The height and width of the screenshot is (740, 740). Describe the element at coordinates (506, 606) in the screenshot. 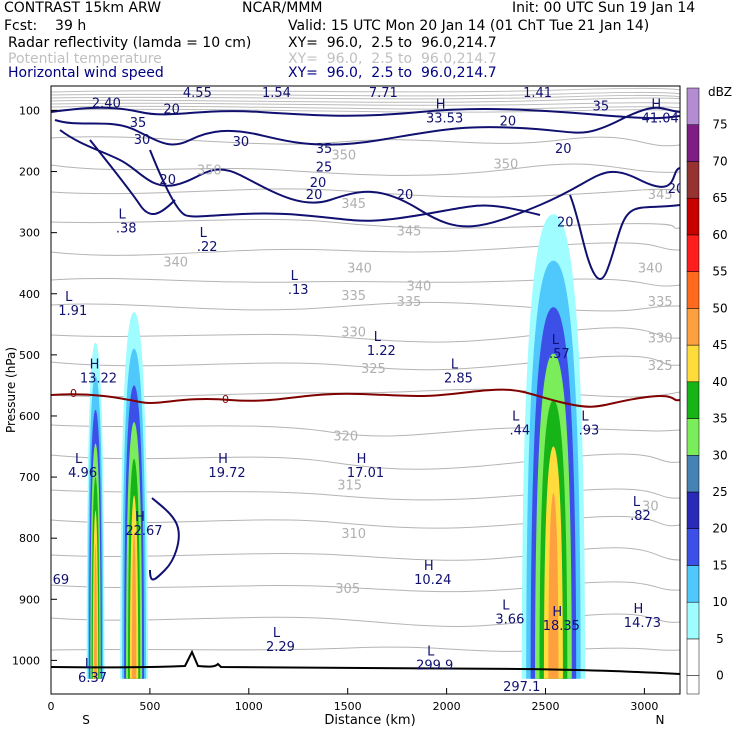

I see `hl-letter-25: L` at that location.